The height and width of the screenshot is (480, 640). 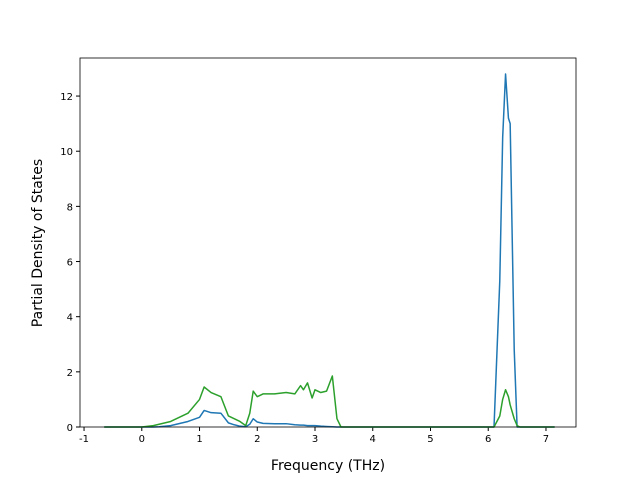 I want to click on x-tick-label: -1, so click(x=84, y=439).